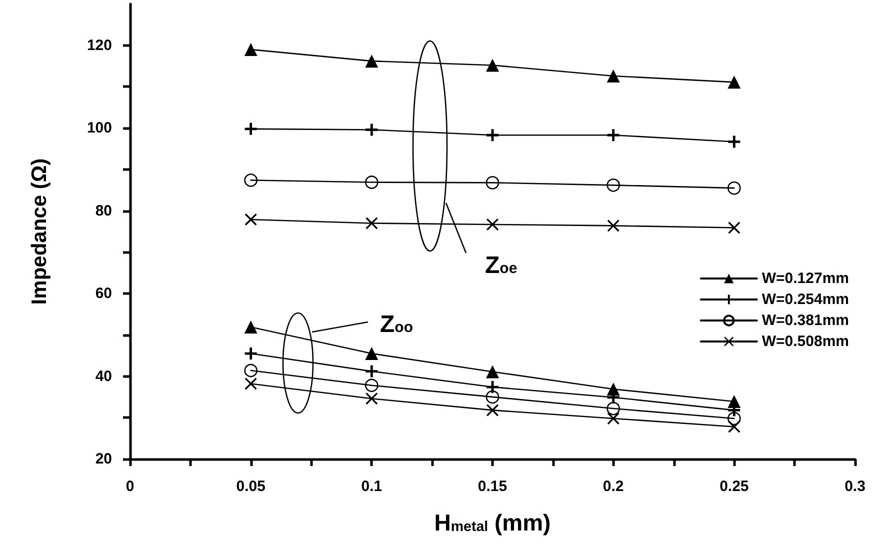 The height and width of the screenshot is (551, 882). Describe the element at coordinates (99, 128) in the screenshot. I see `y-tick-label: 100` at that location.